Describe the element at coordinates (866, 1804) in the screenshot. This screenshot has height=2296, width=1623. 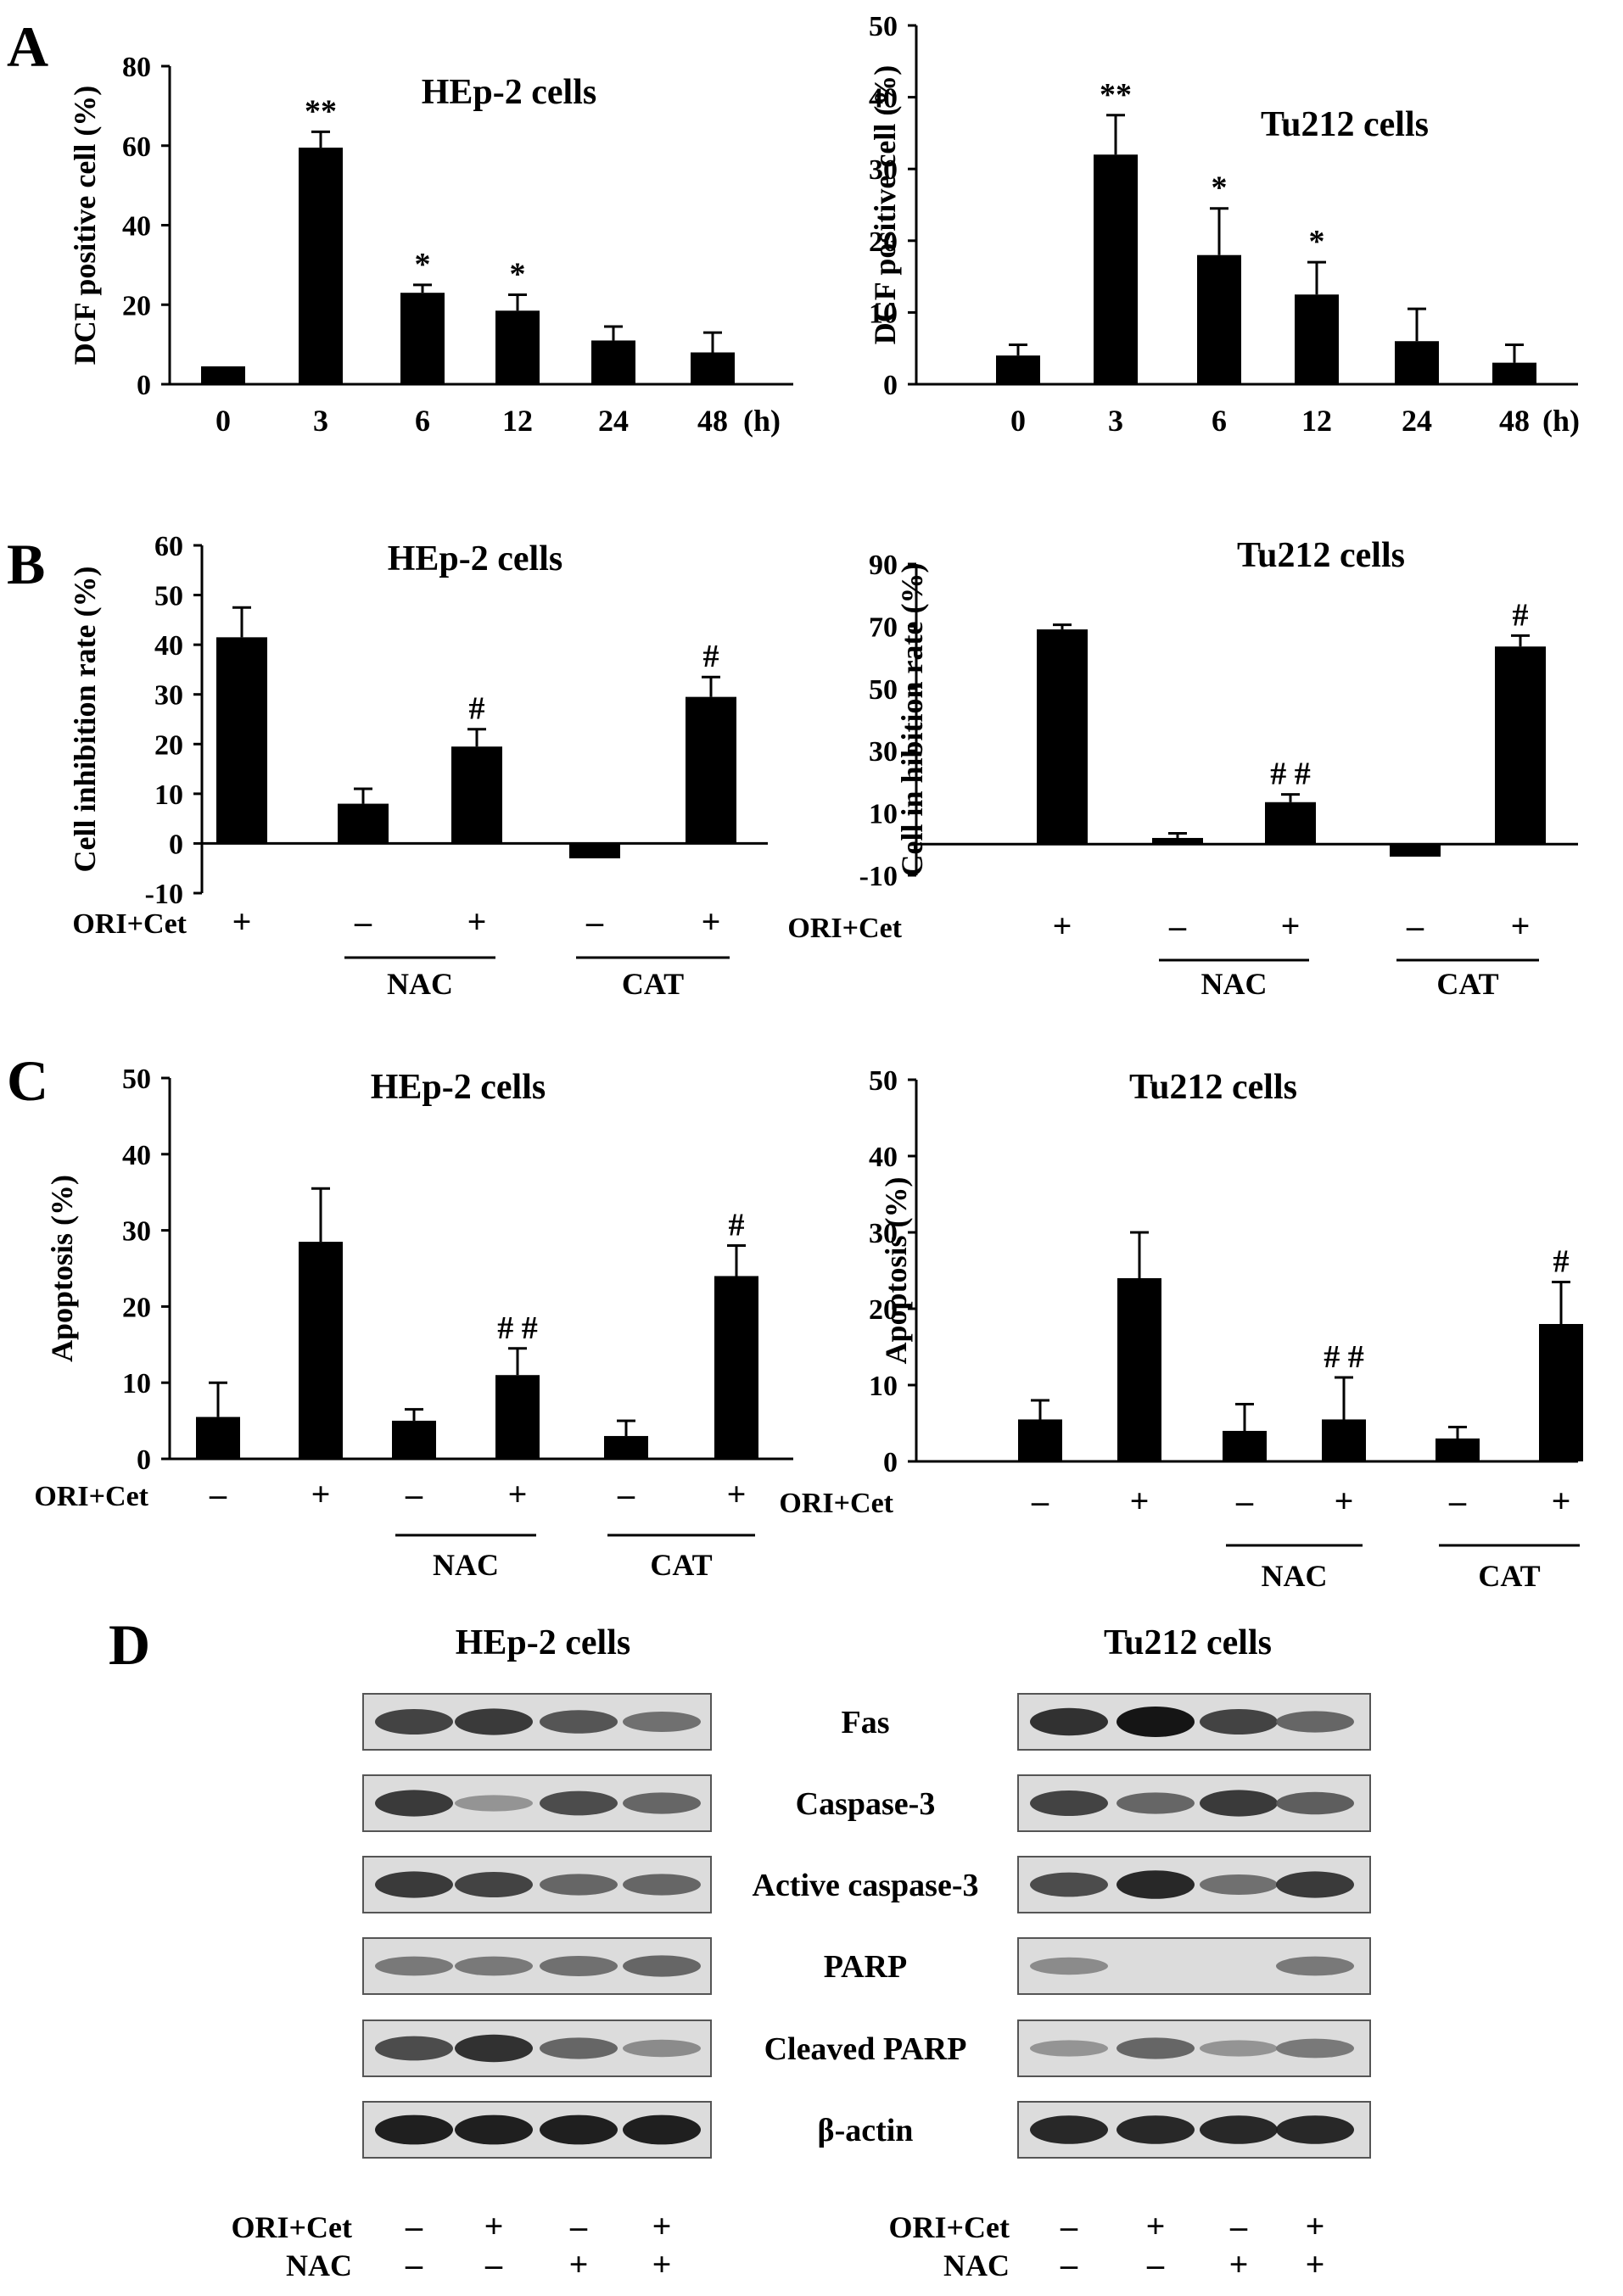
I see `blot-protein-label: Caspase-3` at that location.